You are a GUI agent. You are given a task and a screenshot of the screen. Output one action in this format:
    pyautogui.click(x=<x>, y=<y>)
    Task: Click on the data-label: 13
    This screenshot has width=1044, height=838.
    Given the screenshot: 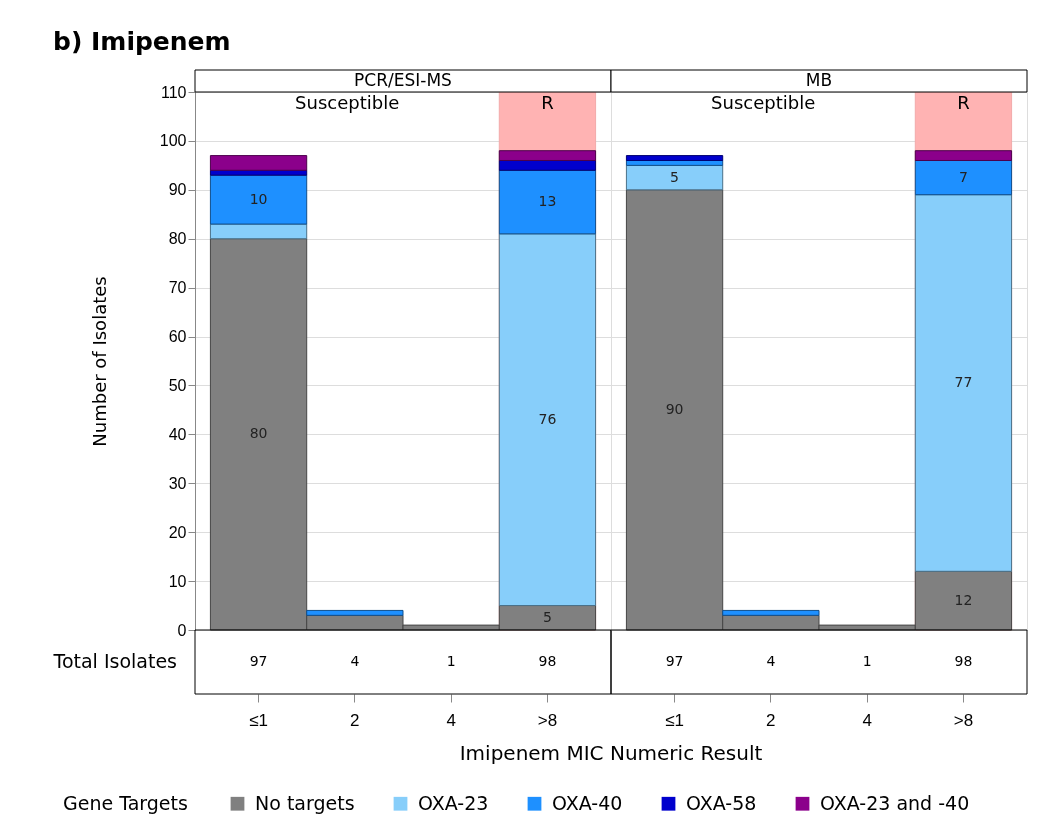 What is the action you would take?
    pyautogui.click(x=547, y=201)
    